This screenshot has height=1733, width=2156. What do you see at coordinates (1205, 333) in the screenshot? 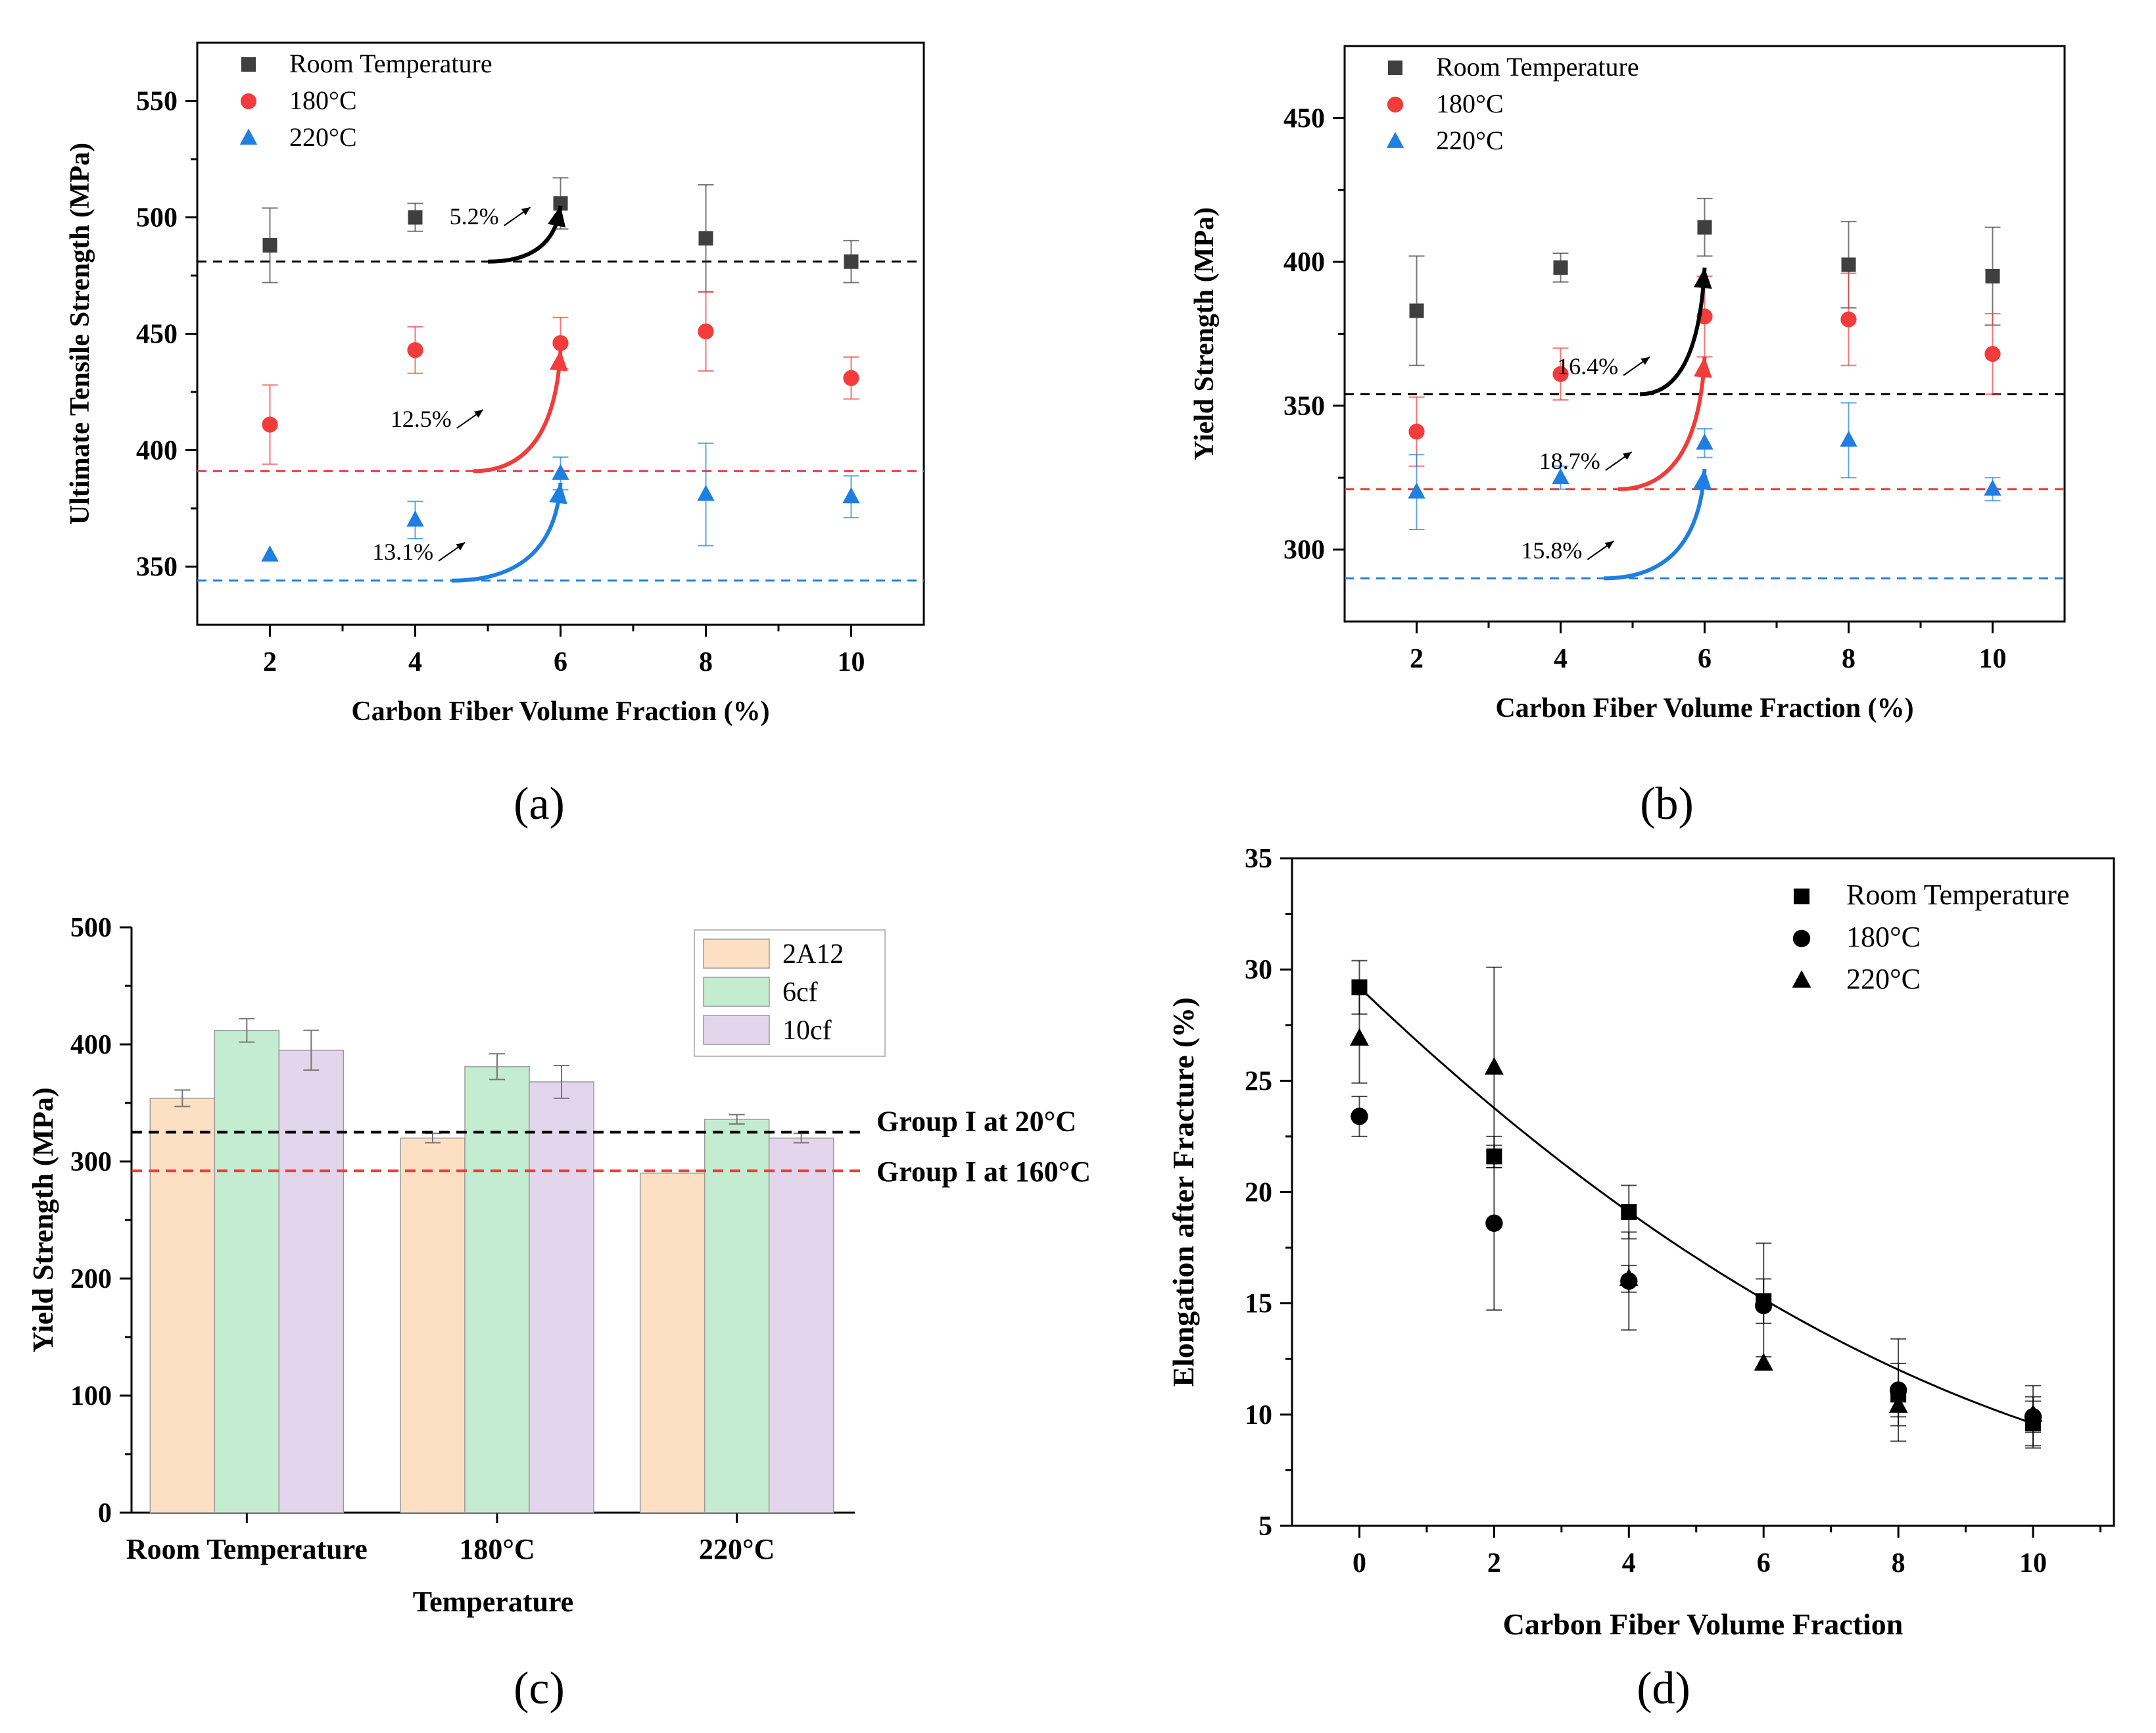
I see `y-axis-title: Yield Strength (MPa)` at bounding box center [1205, 333].